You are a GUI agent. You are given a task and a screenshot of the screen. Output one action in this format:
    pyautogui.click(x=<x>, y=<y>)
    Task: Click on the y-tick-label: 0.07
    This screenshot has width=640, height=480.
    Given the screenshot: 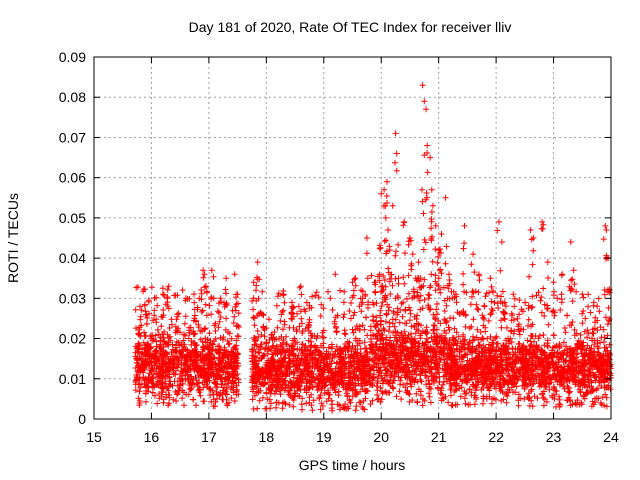 What is the action you would take?
    pyautogui.click(x=72, y=137)
    